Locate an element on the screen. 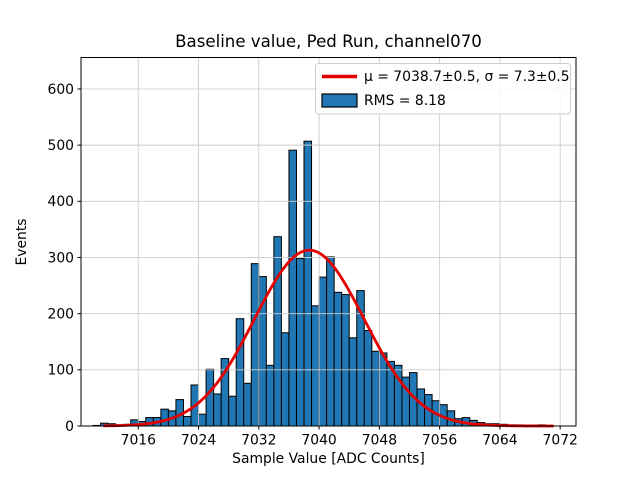 This screenshot has width=640, height=484. y-tick-label: 200 is located at coordinates (60, 315).